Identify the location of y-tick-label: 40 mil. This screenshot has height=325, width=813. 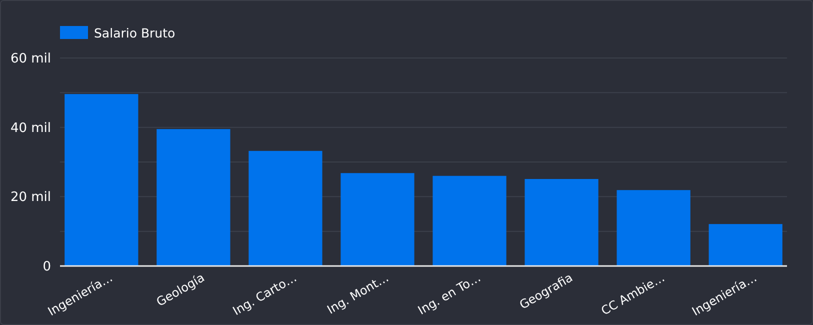
(30, 128).